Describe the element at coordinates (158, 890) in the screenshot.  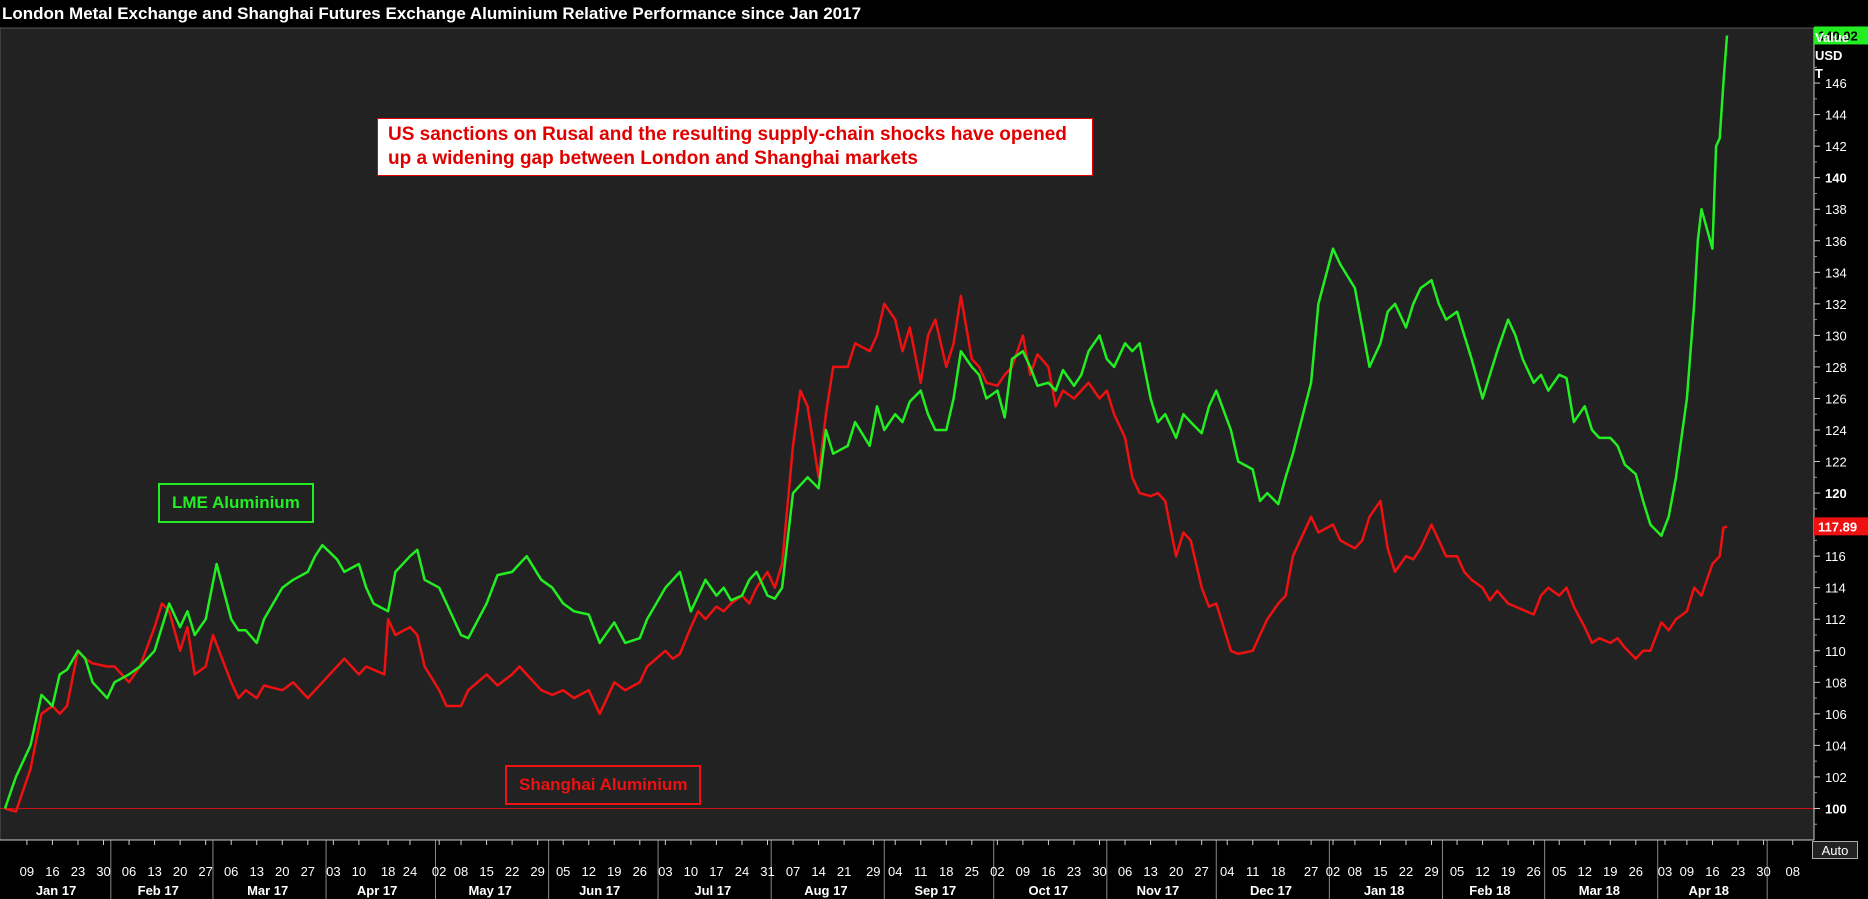
I see `x-month-label: Feb 17` at that location.